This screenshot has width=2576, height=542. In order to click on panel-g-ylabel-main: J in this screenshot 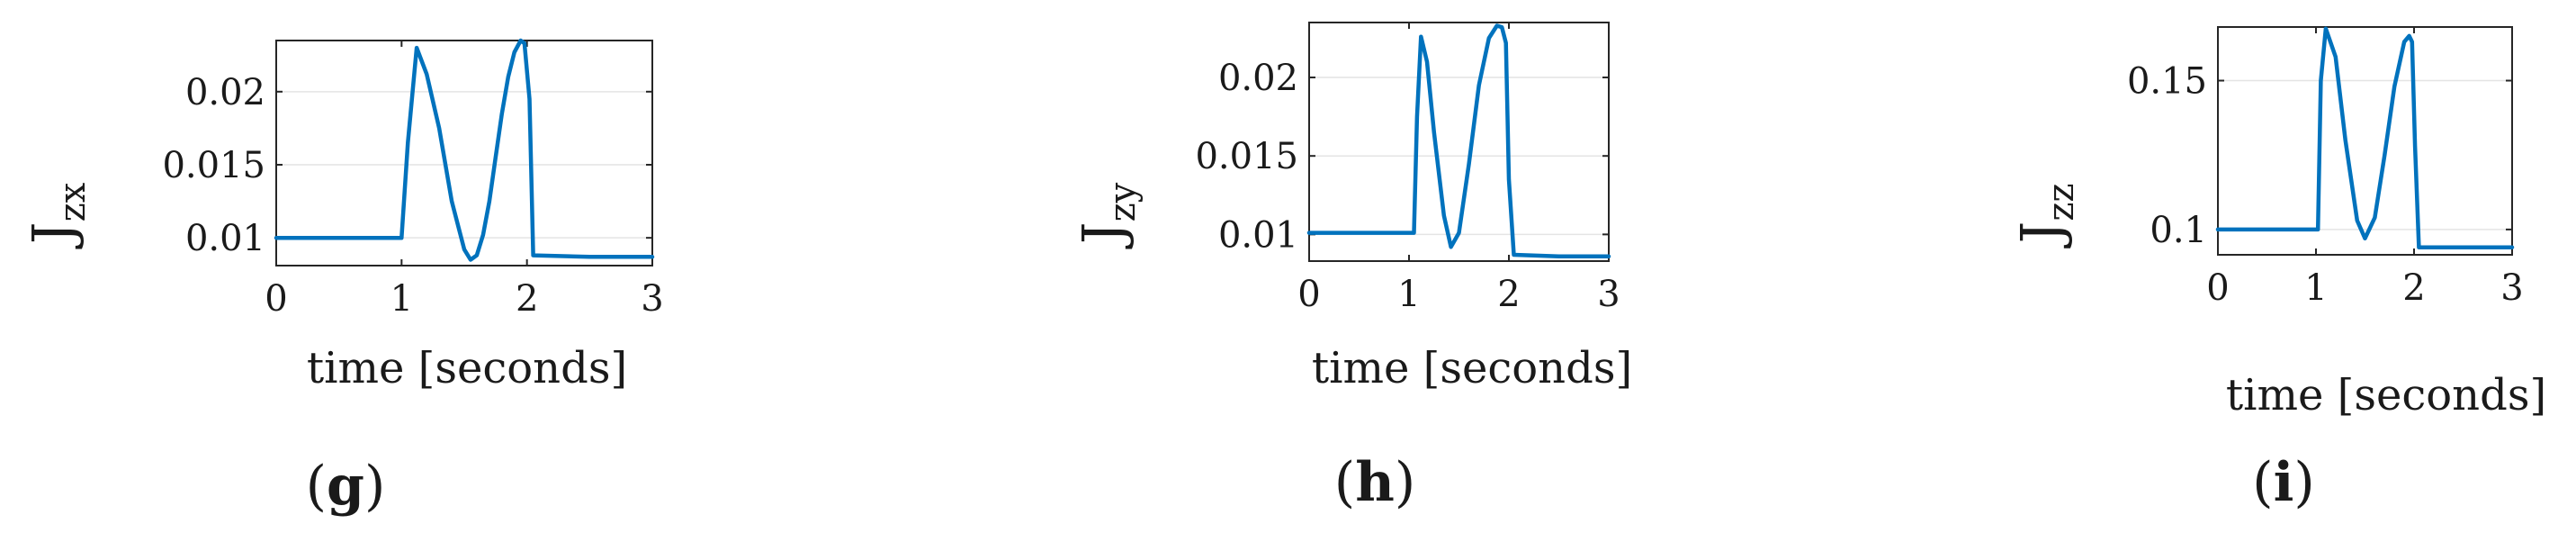, I will do `click(53, 235)`.